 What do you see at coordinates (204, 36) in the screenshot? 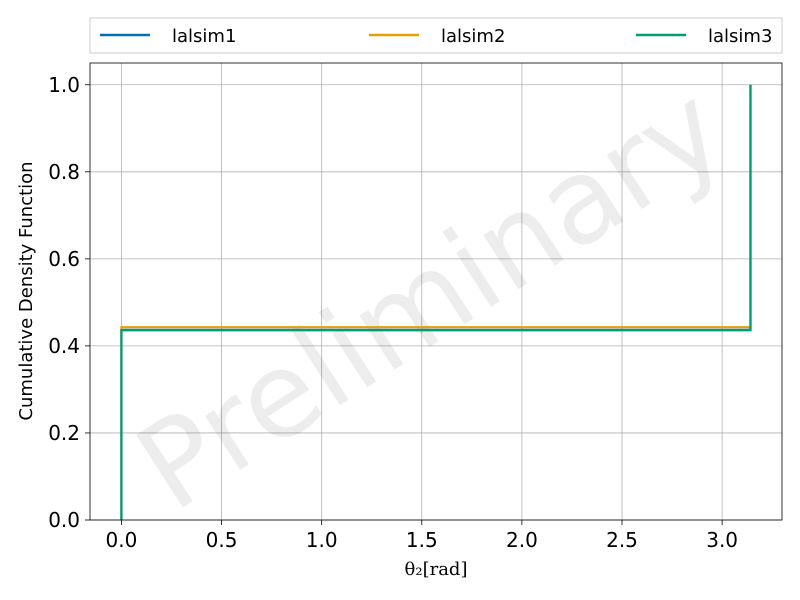
I see `legend-label-lalsim1: lalsim1` at bounding box center [204, 36].